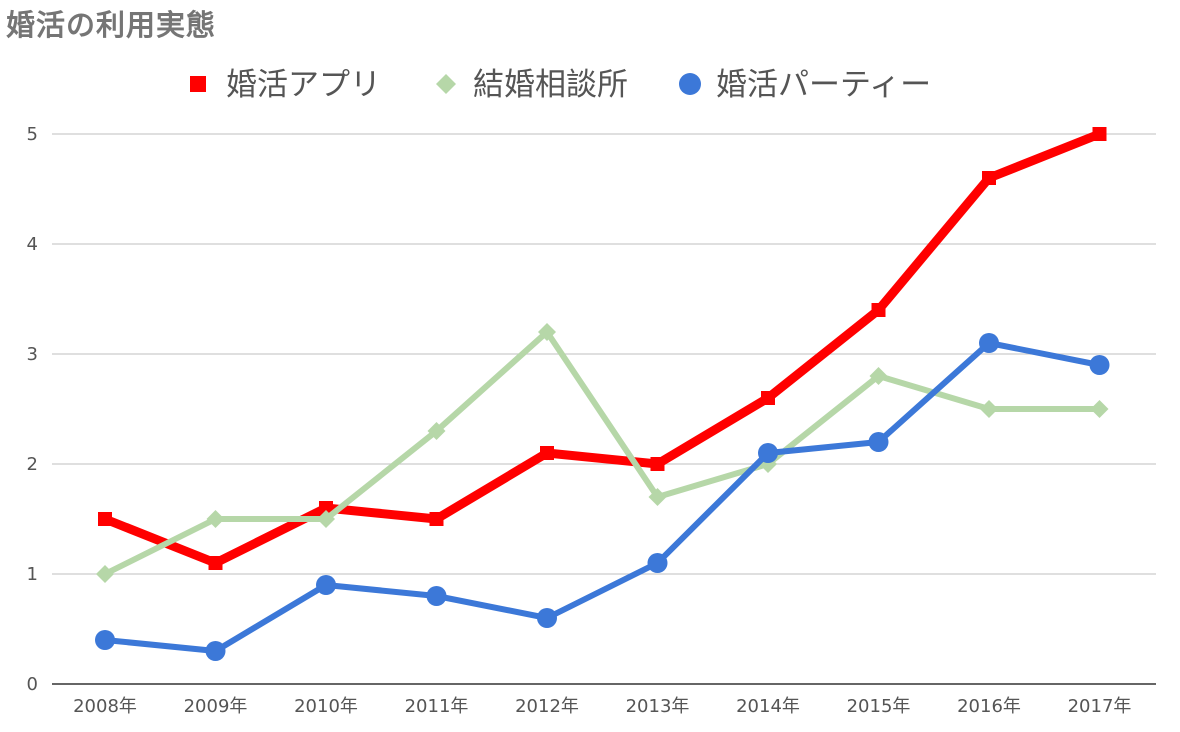 Image resolution: width=1180 pixels, height=732 pixels. What do you see at coordinates (1100, 706) in the screenshot?
I see `x-tick-label: 2017年` at bounding box center [1100, 706].